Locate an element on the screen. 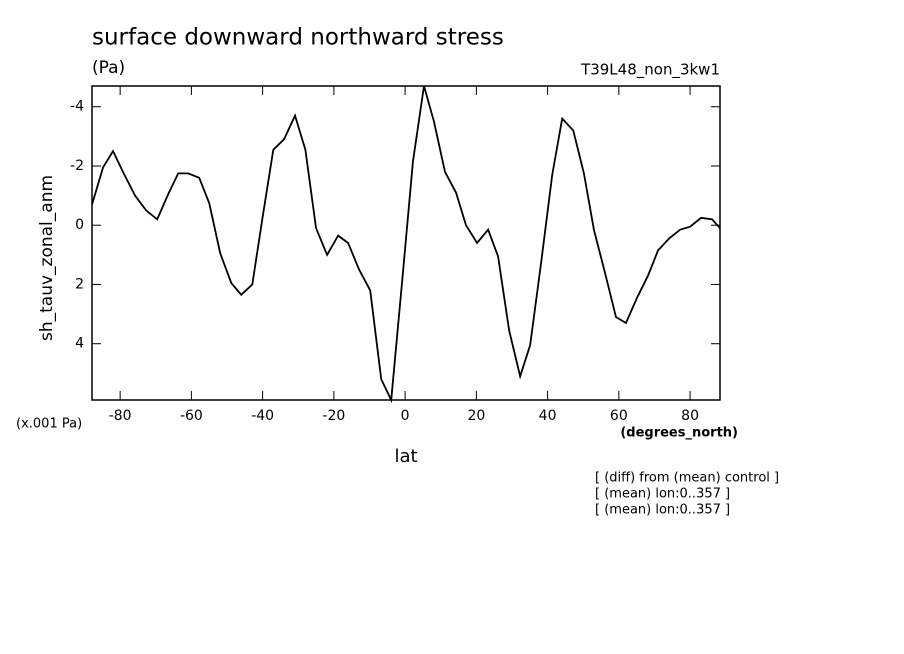 This screenshot has height=654, width=904. x-tick-label: 20 is located at coordinates (476, 416).